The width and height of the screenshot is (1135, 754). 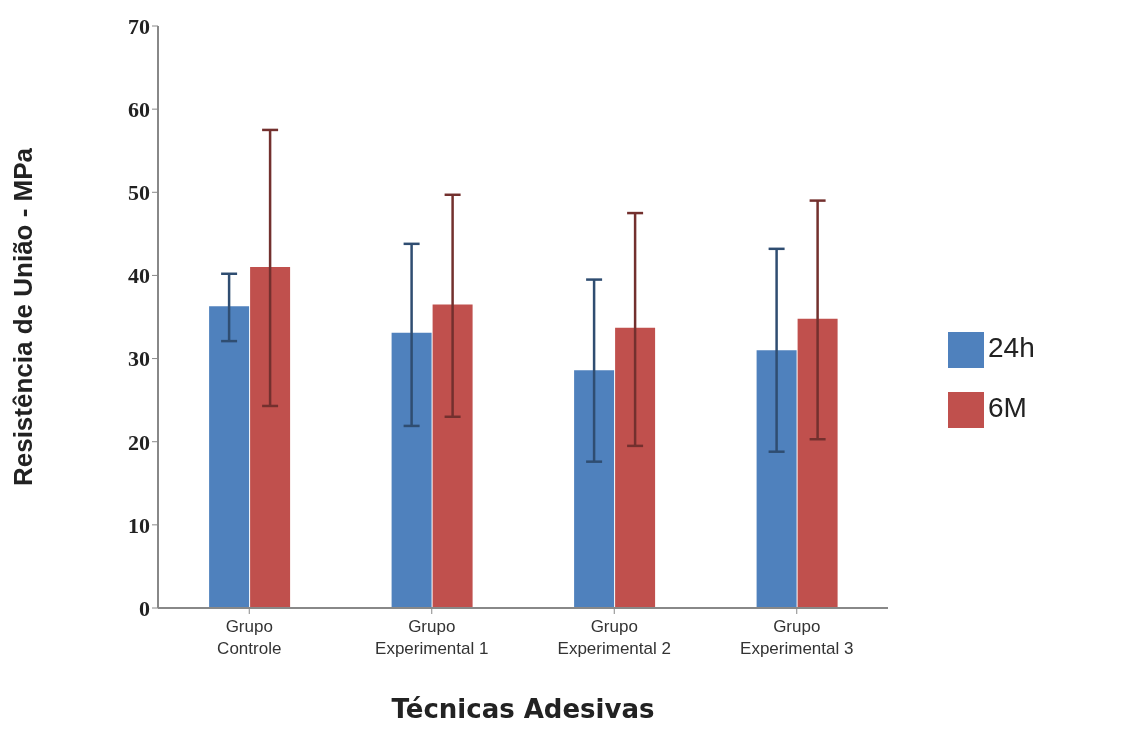 What do you see at coordinates (1011, 347) in the screenshot?
I see `legend-label: 24h` at bounding box center [1011, 347].